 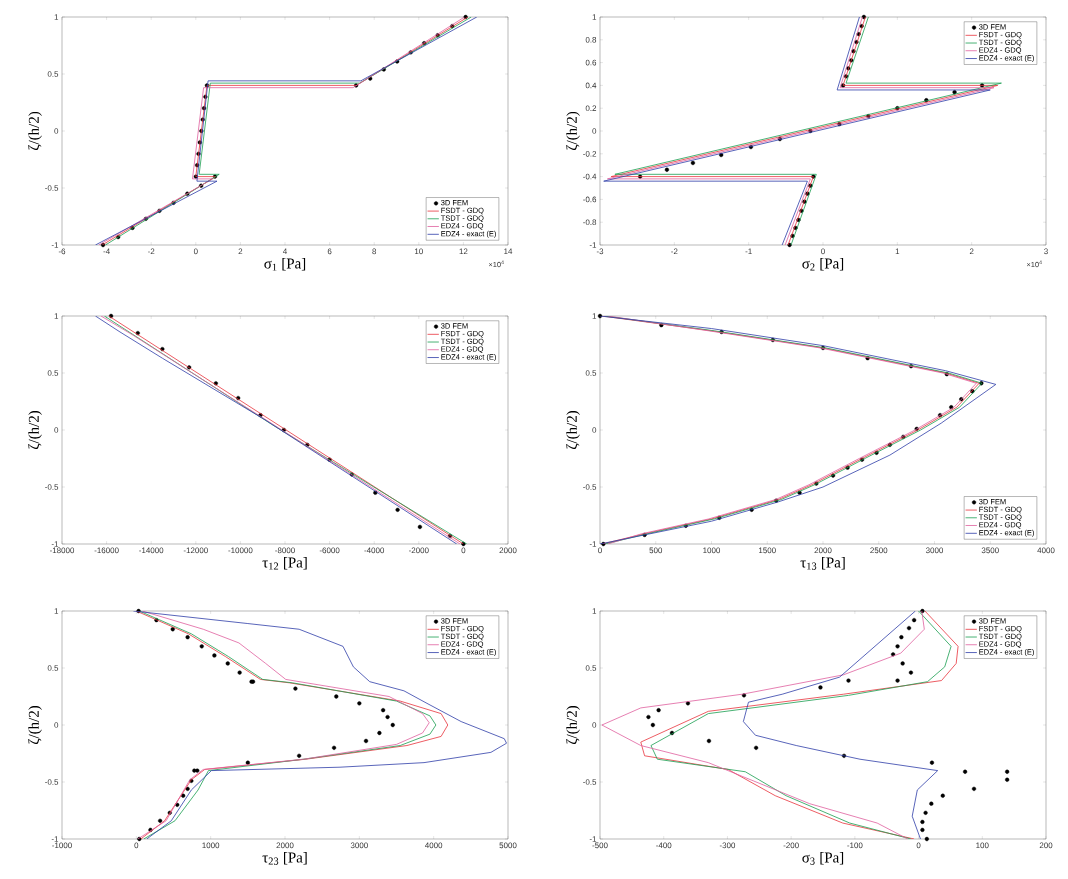 What do you see at coordinates (284, 563) in the screenshot?
I see `x-axis-title: τ$_{12}$ [Pa]` at bounding box center [284, 563].